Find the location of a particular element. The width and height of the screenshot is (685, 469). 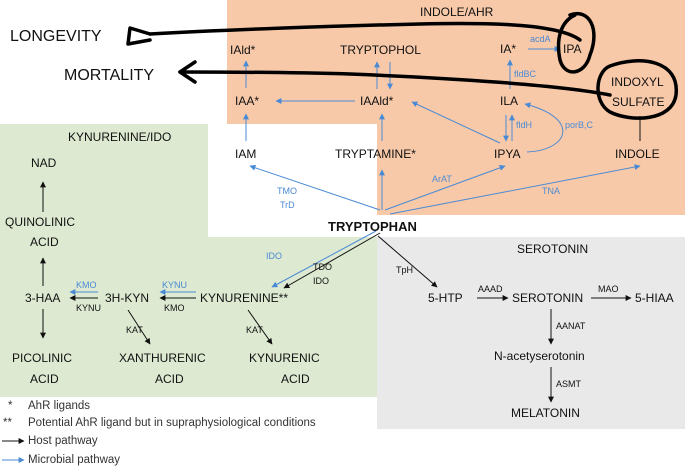

enzyme-acda: acdA is located at coordinates (540, 39).